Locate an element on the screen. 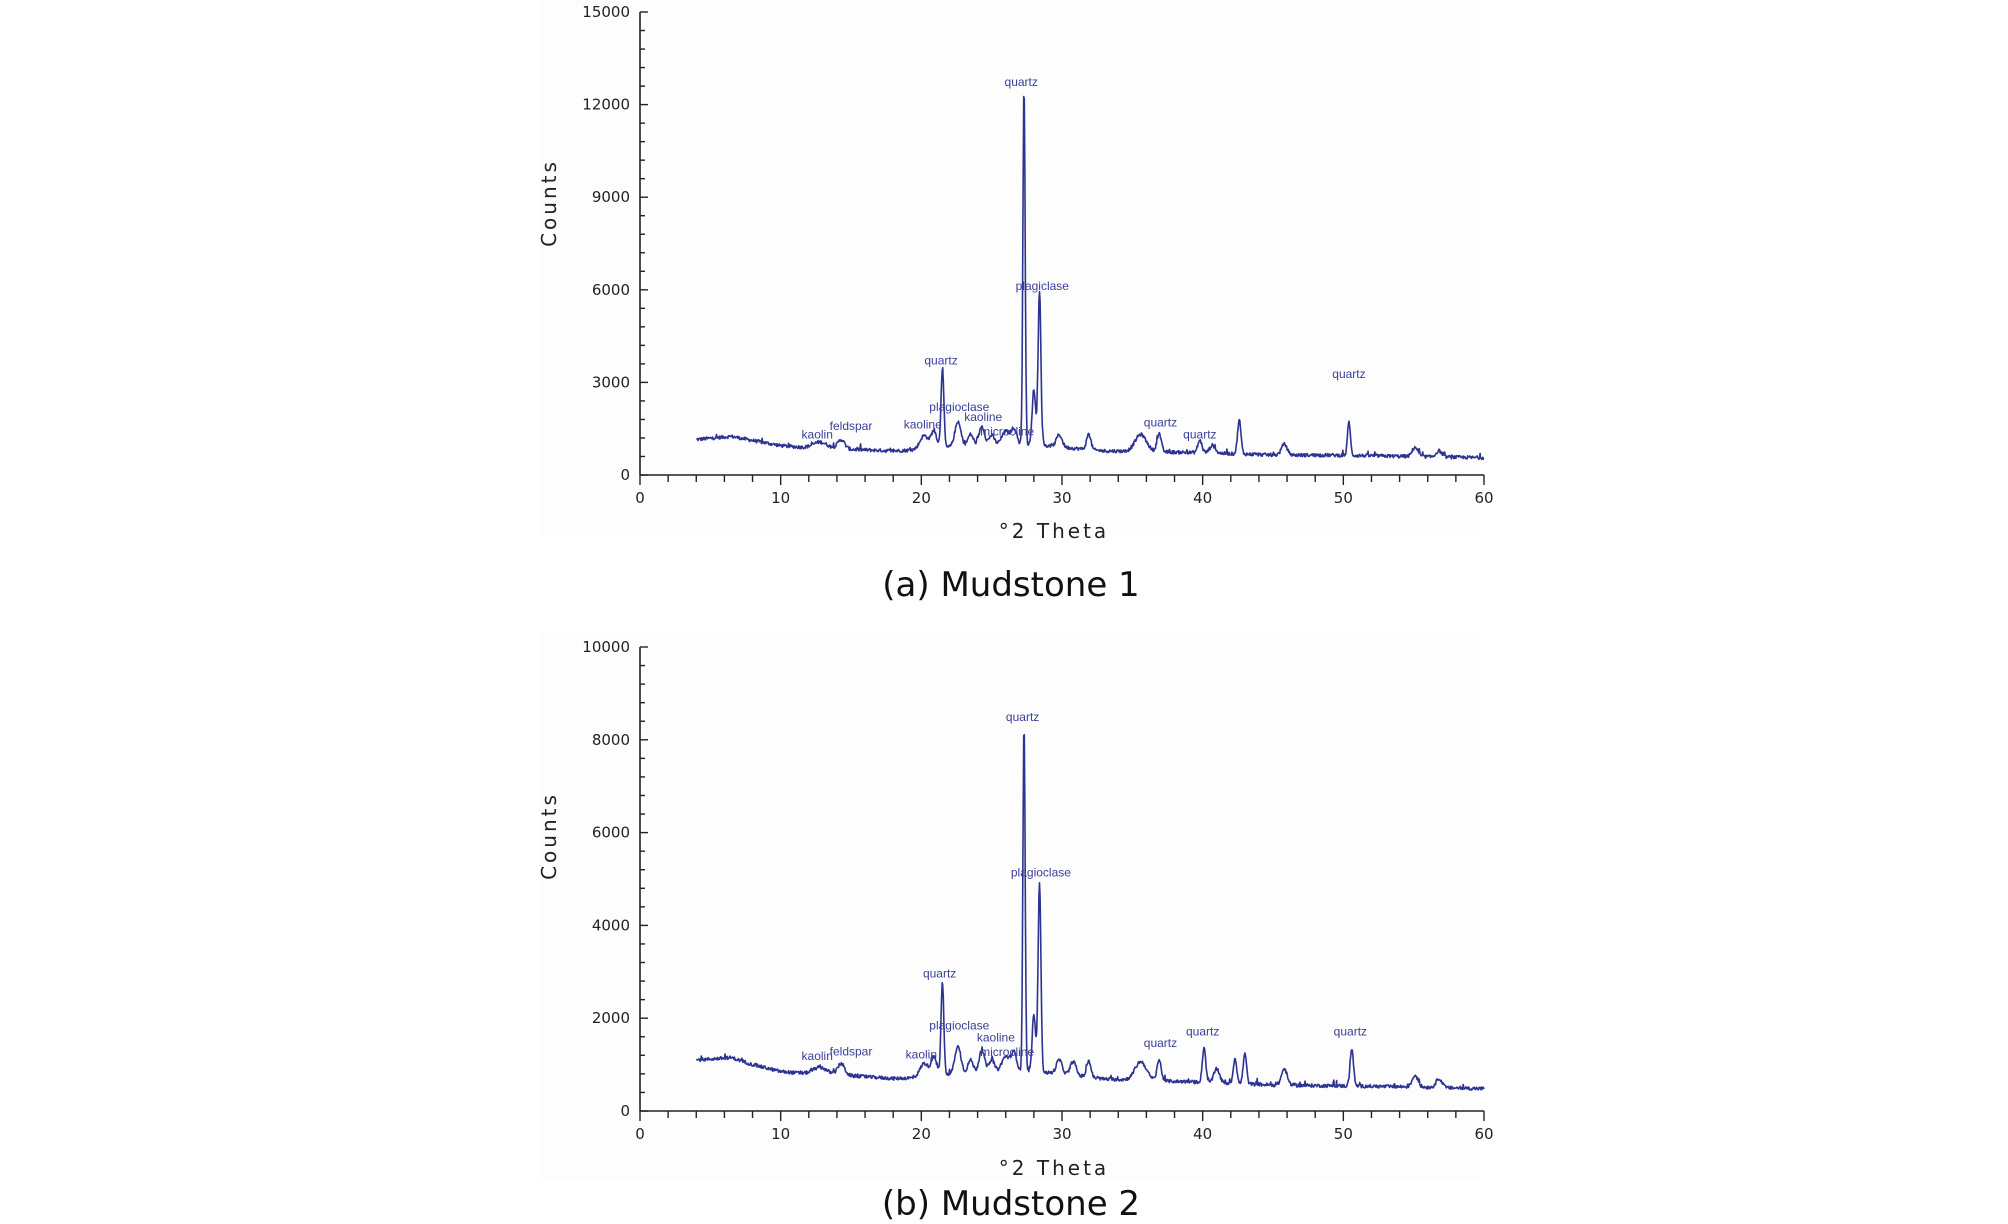 This screenshot has height=1224, width=2008. panel-caption: (a) Mudstone 1 is located at coordinates (1010, 585).